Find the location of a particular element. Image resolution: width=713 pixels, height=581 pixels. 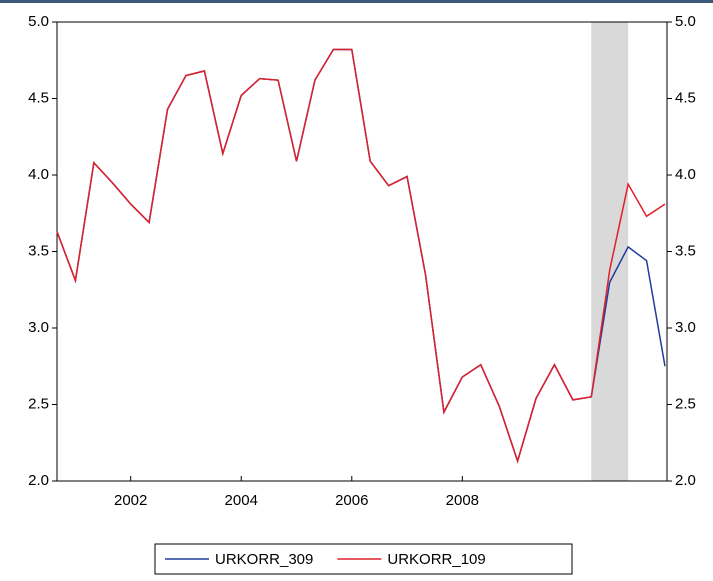

y2-tick-label: 3.5 is located at coordinates (685, 250).